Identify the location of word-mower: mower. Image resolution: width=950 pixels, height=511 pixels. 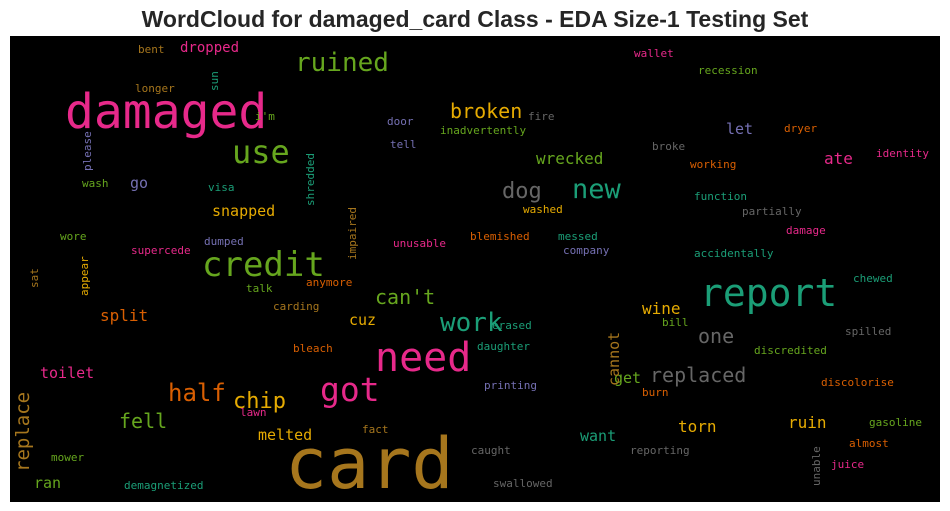
(67, 457).